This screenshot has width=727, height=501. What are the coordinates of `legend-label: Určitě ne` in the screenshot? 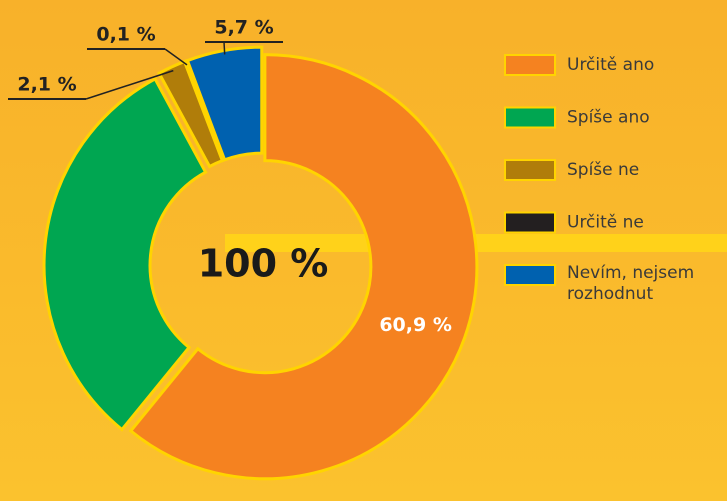 It's located at (605, 223).